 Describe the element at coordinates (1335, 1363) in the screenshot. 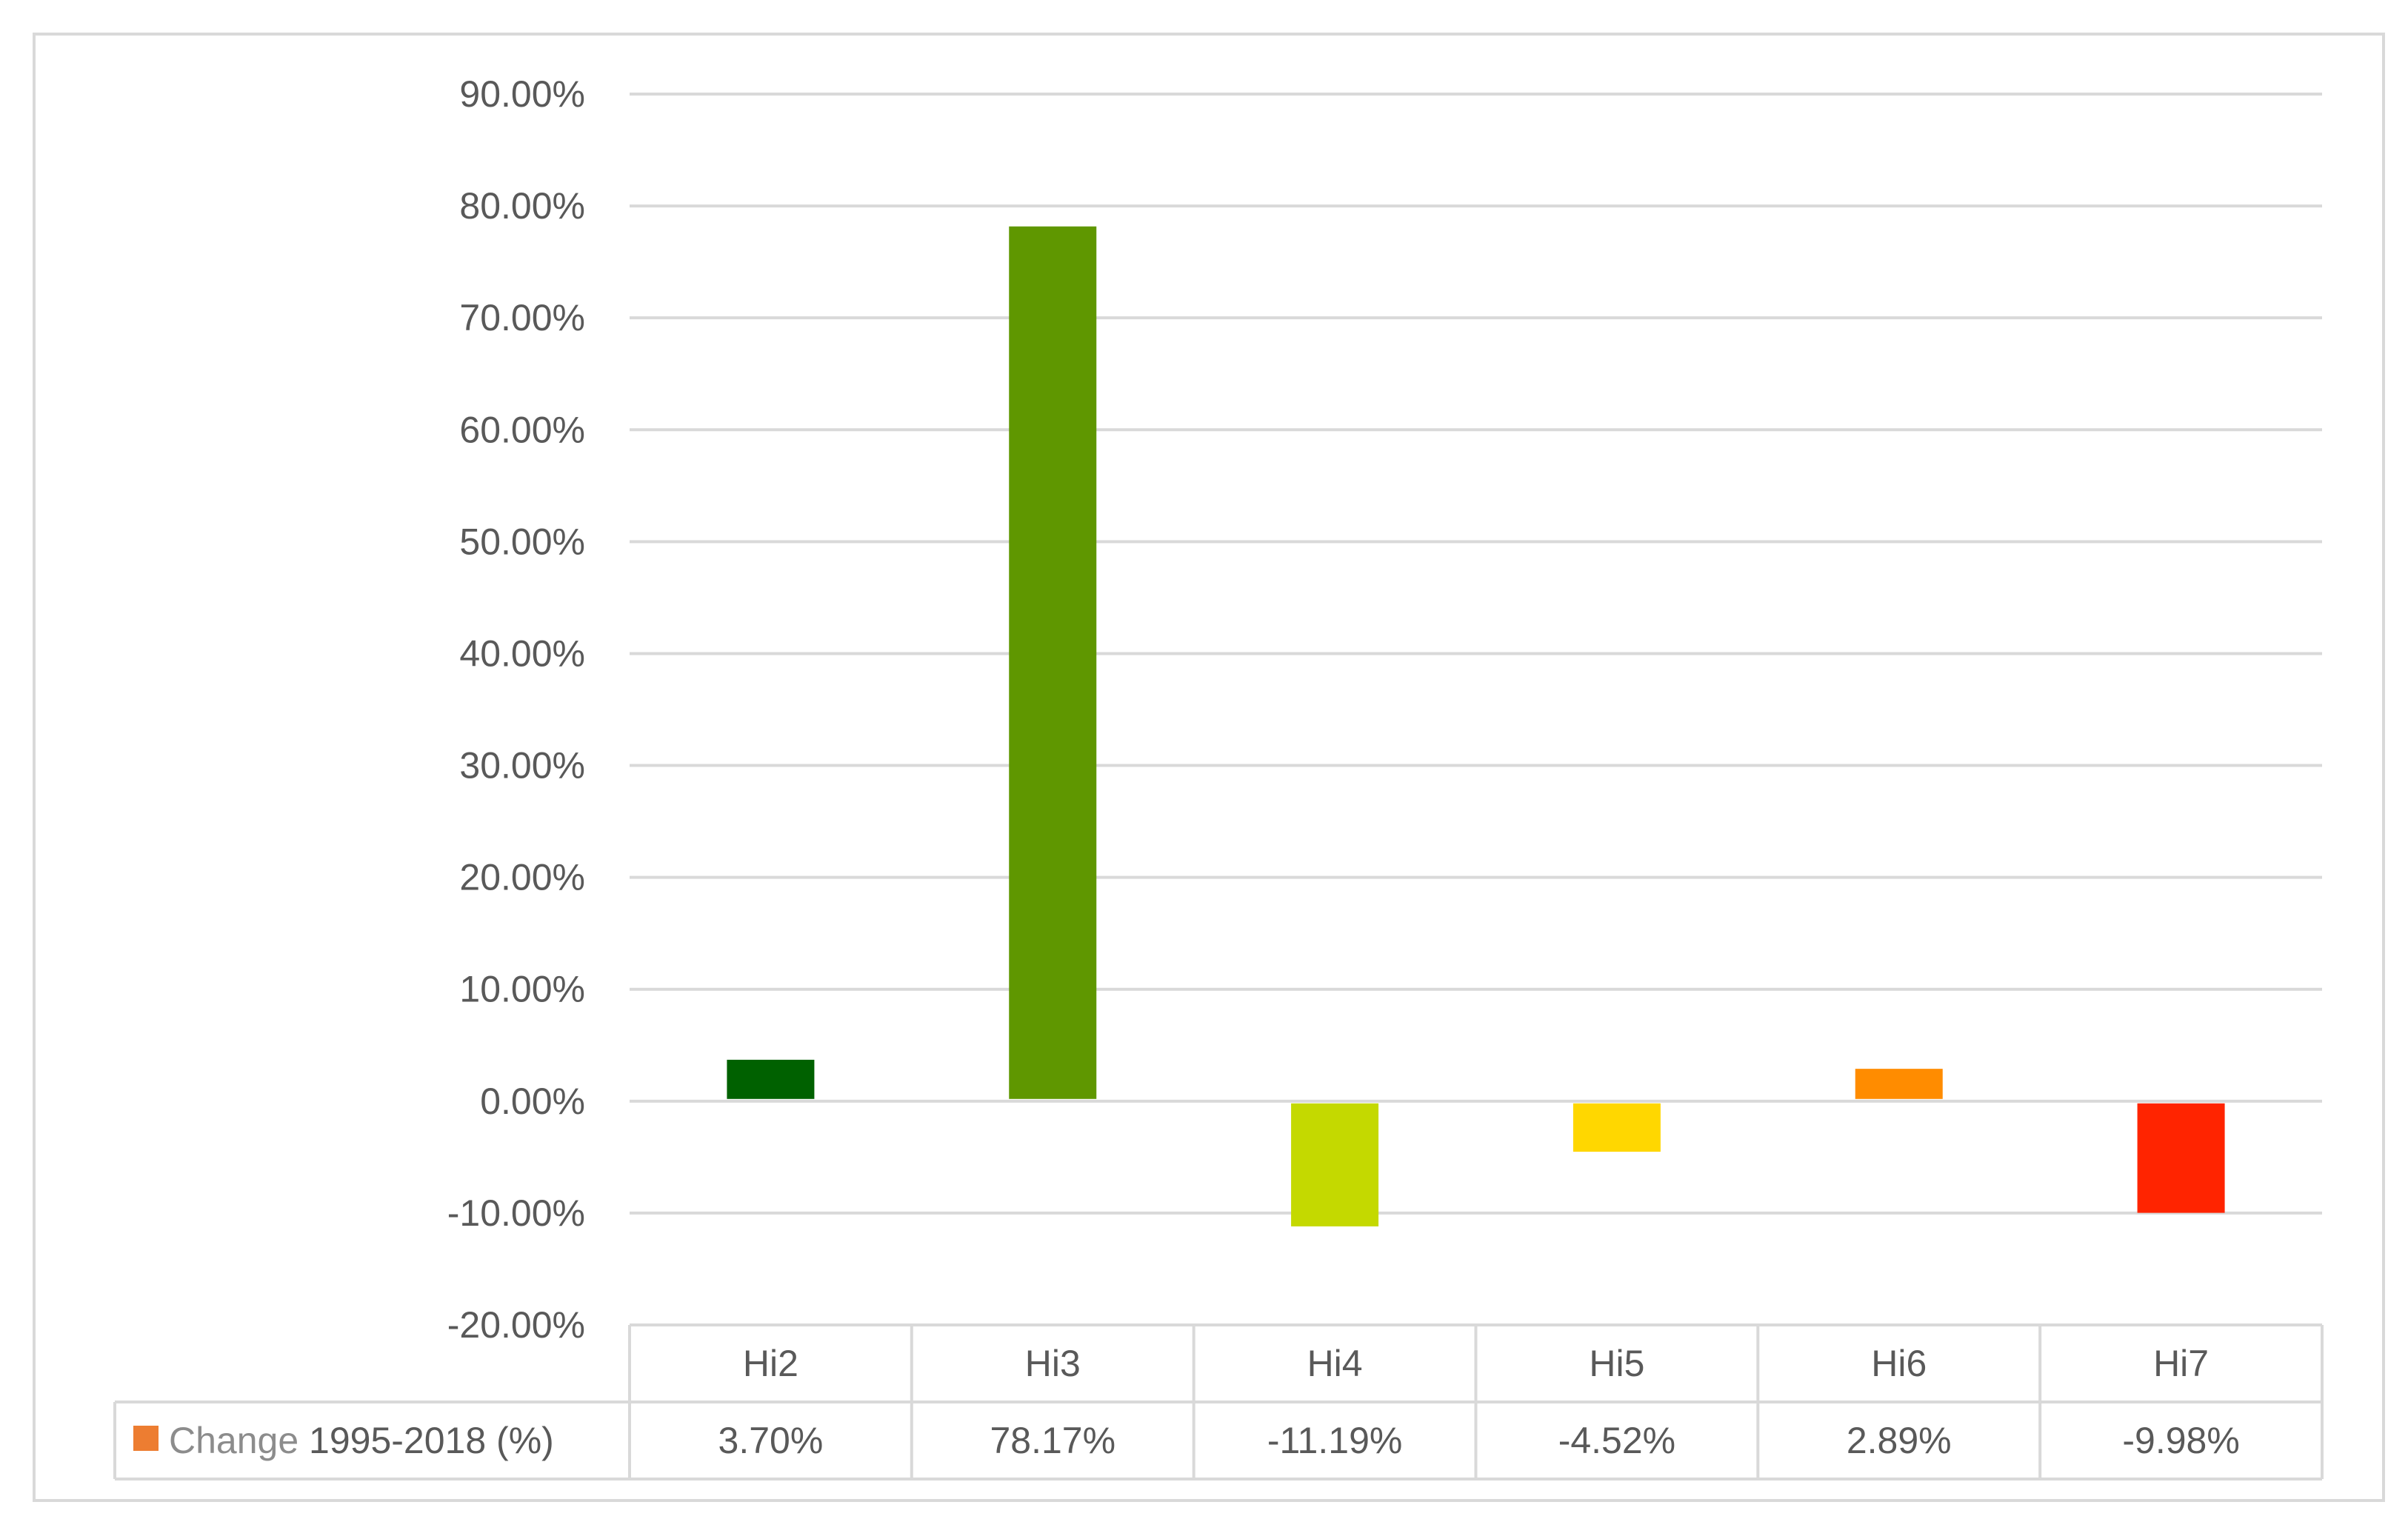

I see `x-tick-label: Hi4` at that location.